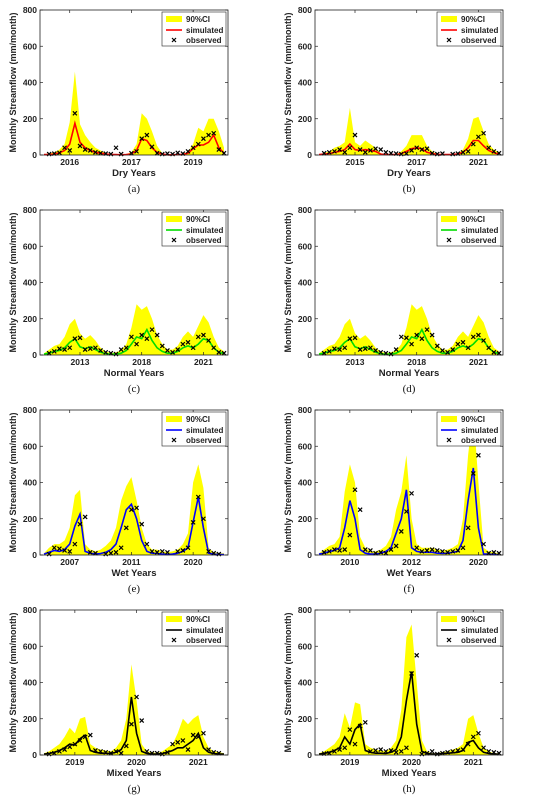 Image resolution: width=550 pixels, height=801 pixels. What do you see at coordinates (409, 389) in the screenshot?
I see `panel-label: (d)` at bounding box center [409, 389].